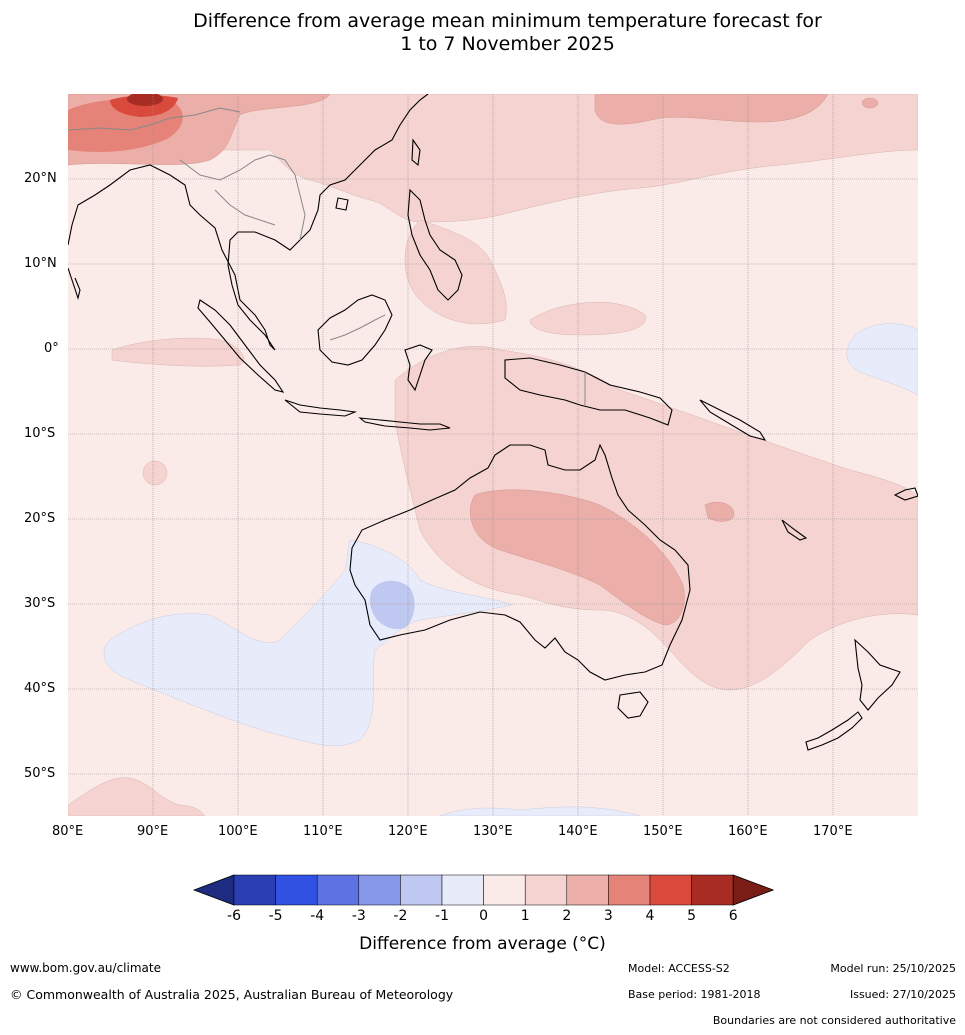 This screenshot has height=1035, width=965. I want to click on anomaly-band-1-2-west-pacific, so click(178, 352).